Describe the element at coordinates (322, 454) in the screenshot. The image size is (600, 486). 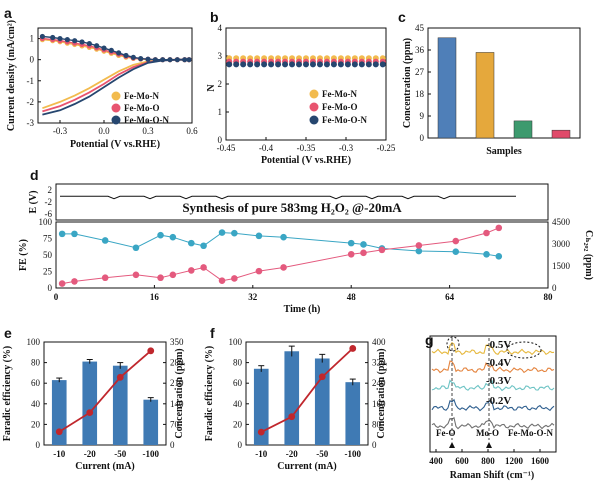
I see `x-tick-label-f: -50` at that location.